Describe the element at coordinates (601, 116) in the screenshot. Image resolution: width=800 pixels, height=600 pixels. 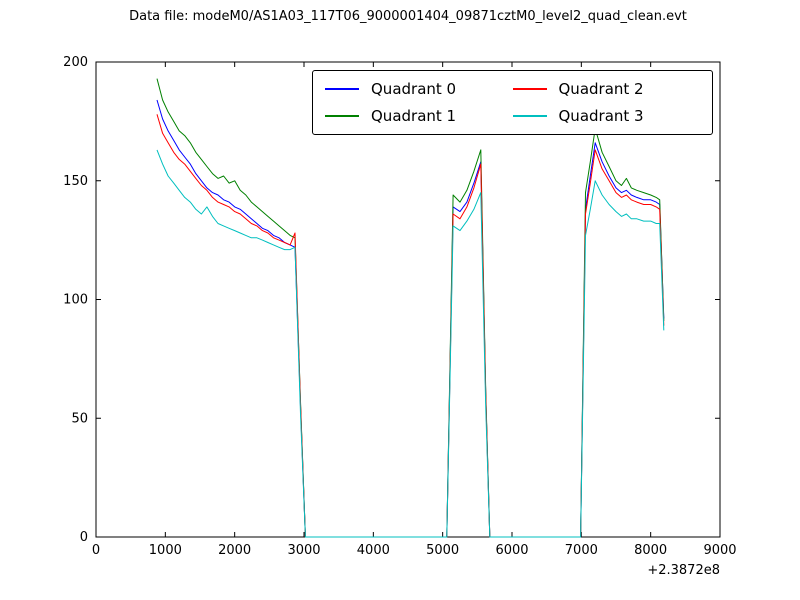
I see `legend-label: Quadrant 3` at that location.